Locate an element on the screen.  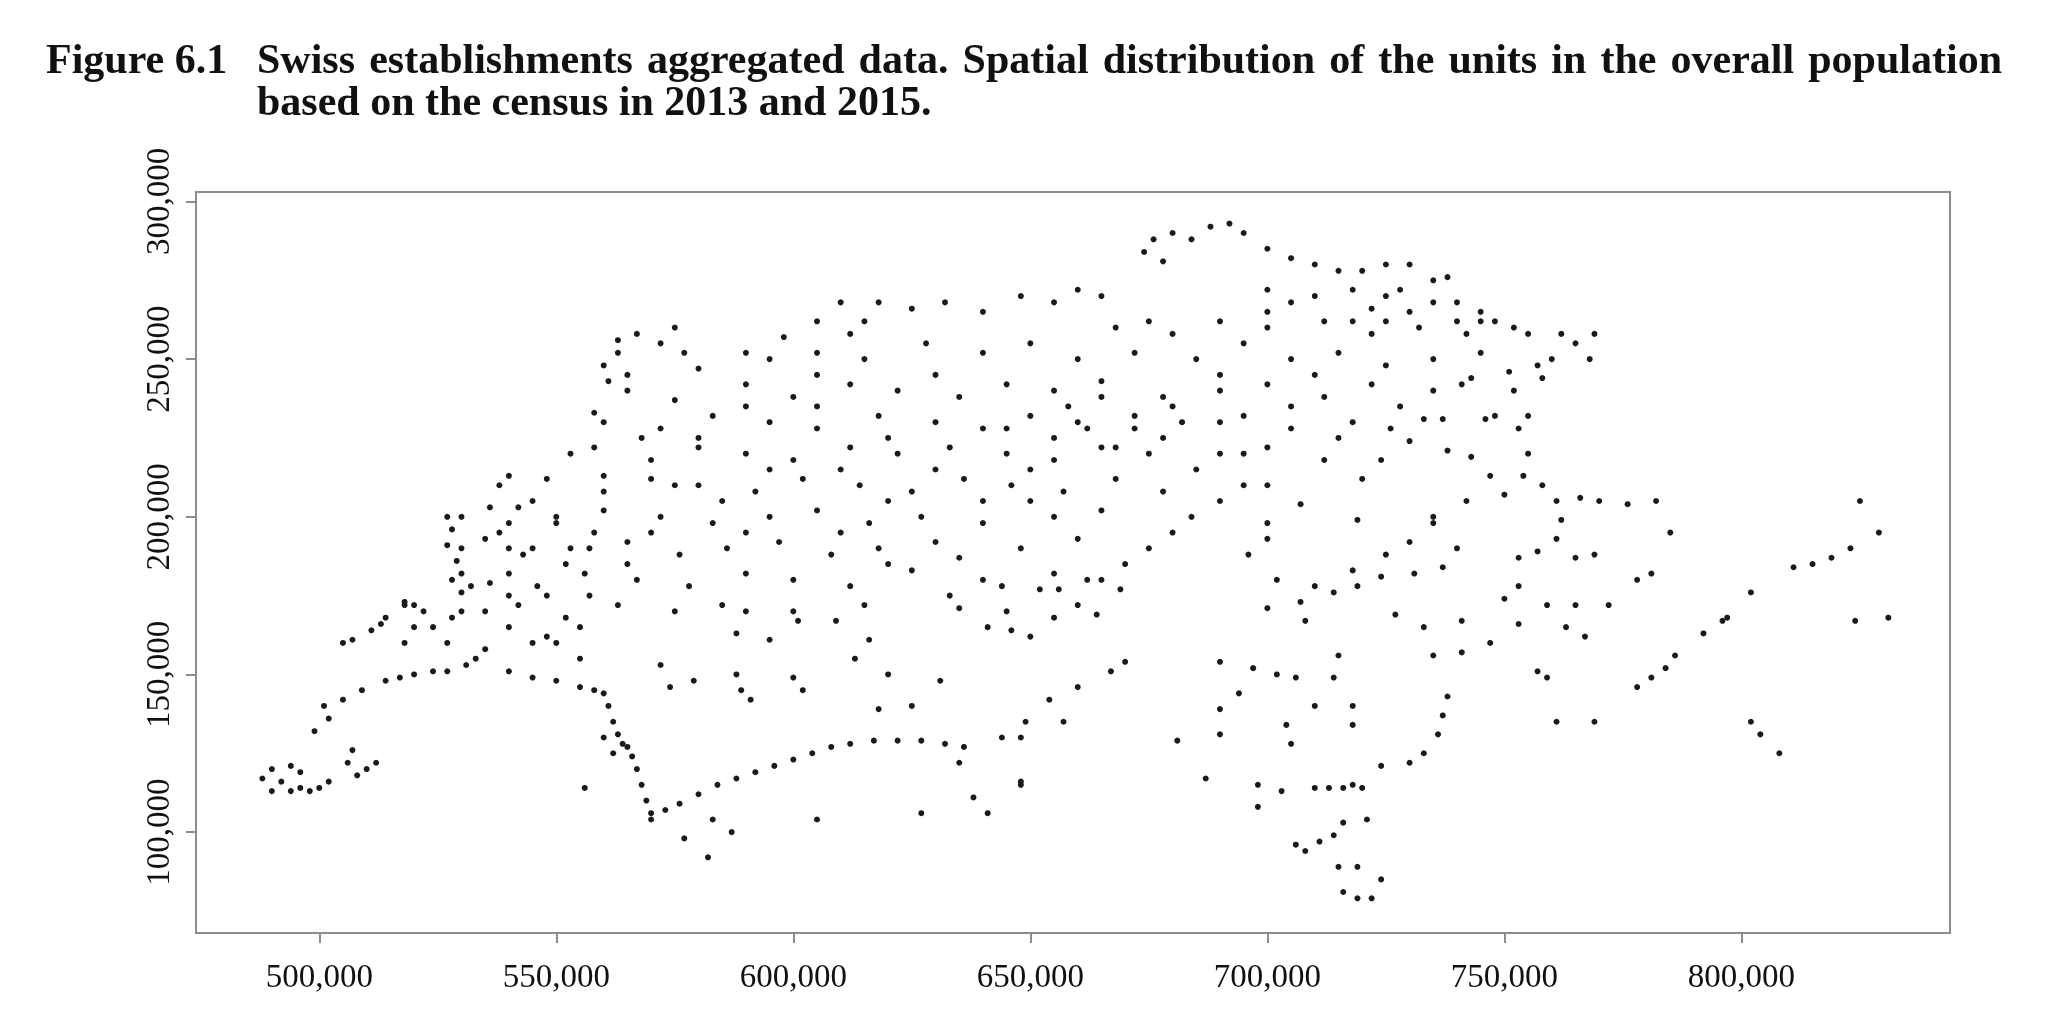
x-tick-label: 700,000 is located at coordinates (1267, 975).